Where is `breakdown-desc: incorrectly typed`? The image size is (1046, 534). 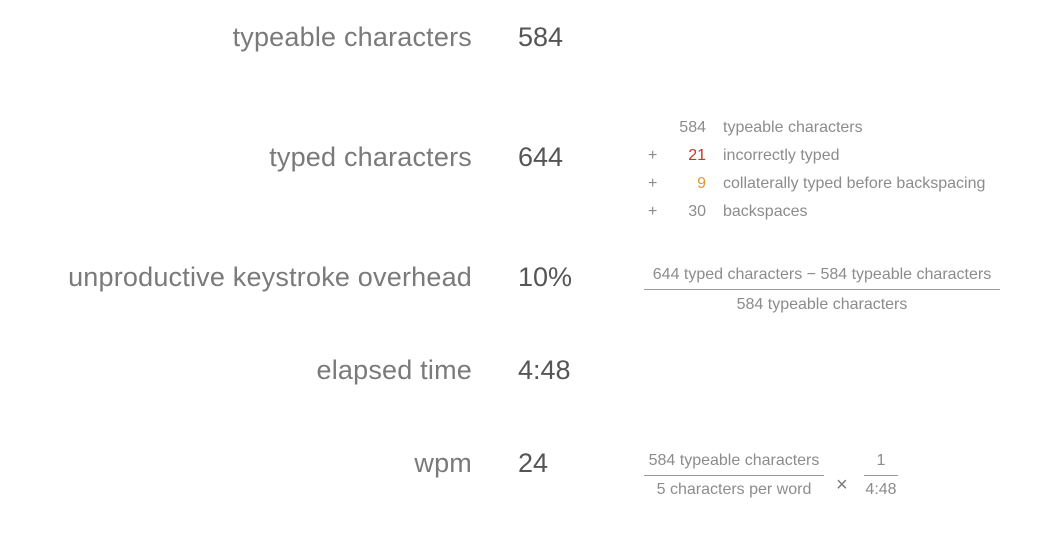
breakdown-desc: incorrectly typed is located at coordinates (781, 155).